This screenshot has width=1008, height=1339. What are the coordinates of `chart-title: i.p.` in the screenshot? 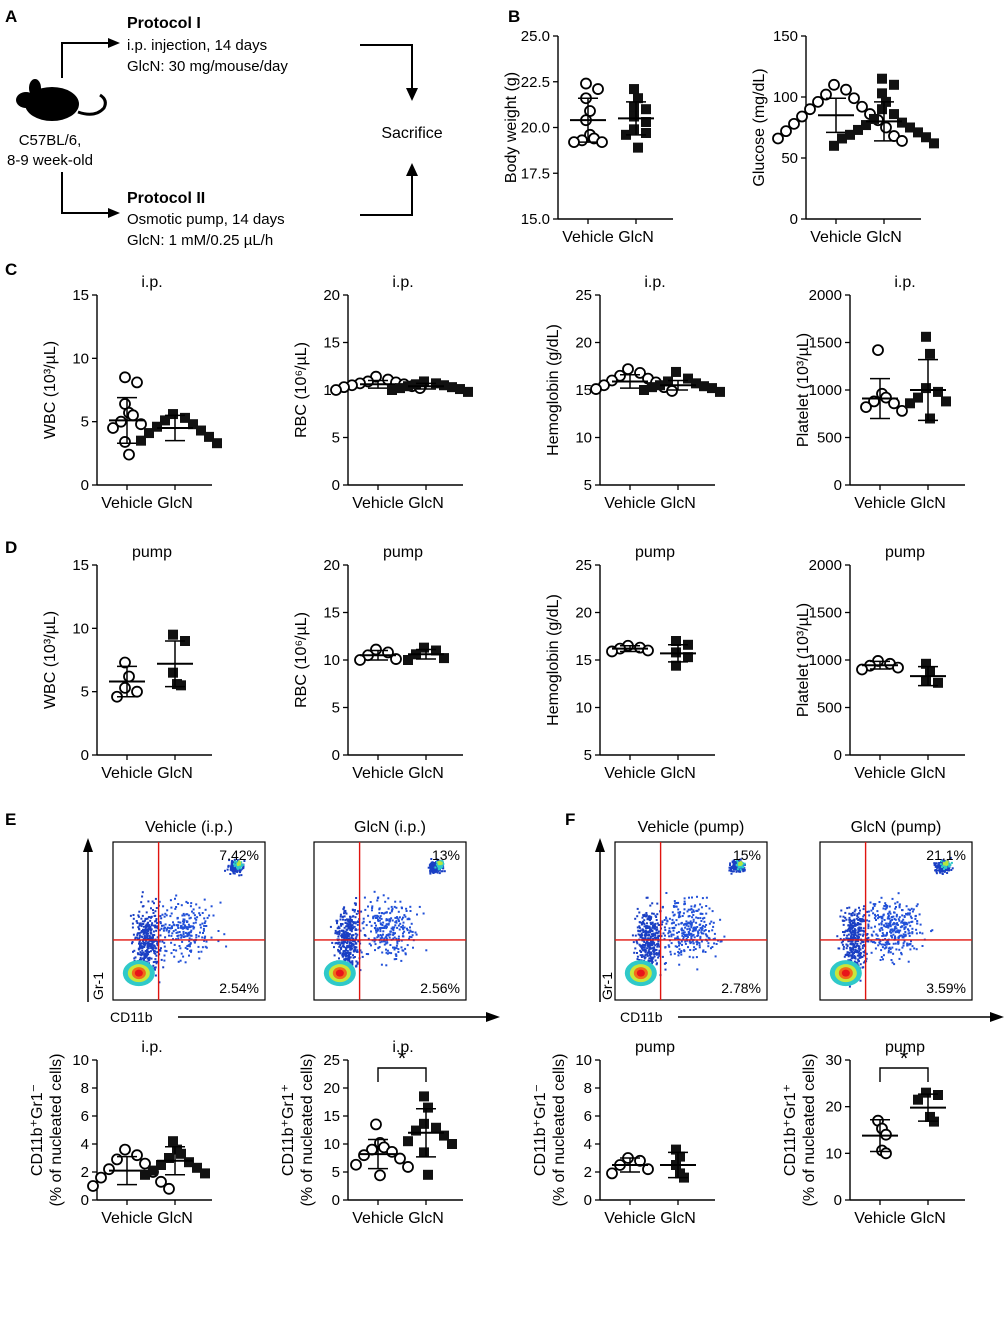 It's located at (402, 282).